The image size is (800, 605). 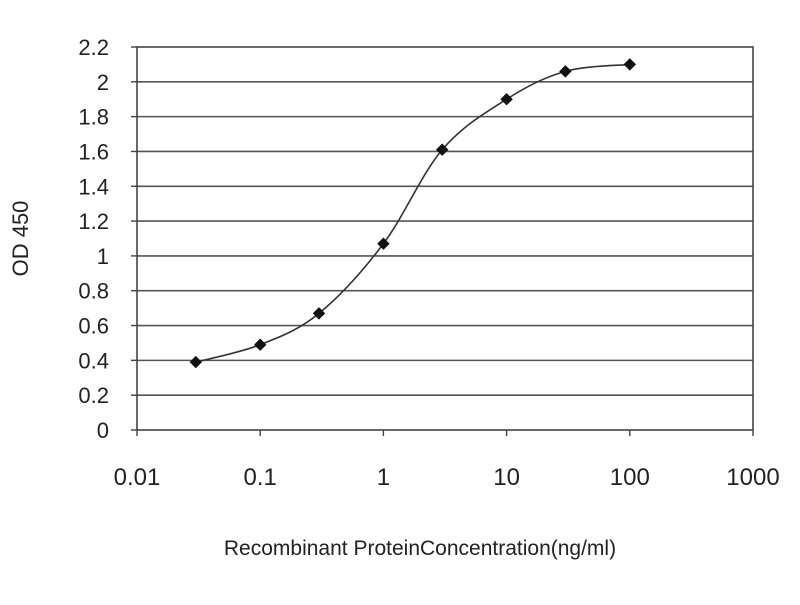 I want to click on x-tick-label-5: 1000, so click(x=752, y=477).